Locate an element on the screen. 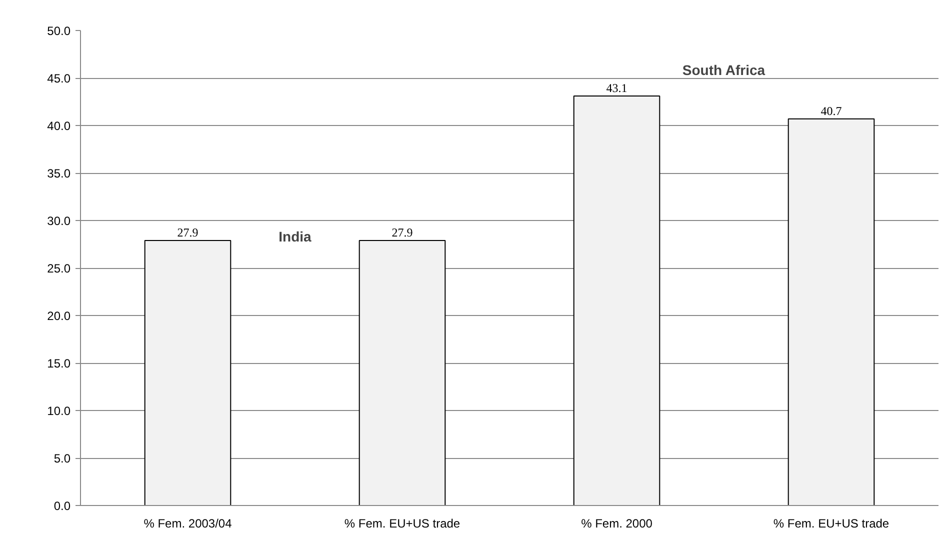  annotation: India is located at coordinates (295, 236).